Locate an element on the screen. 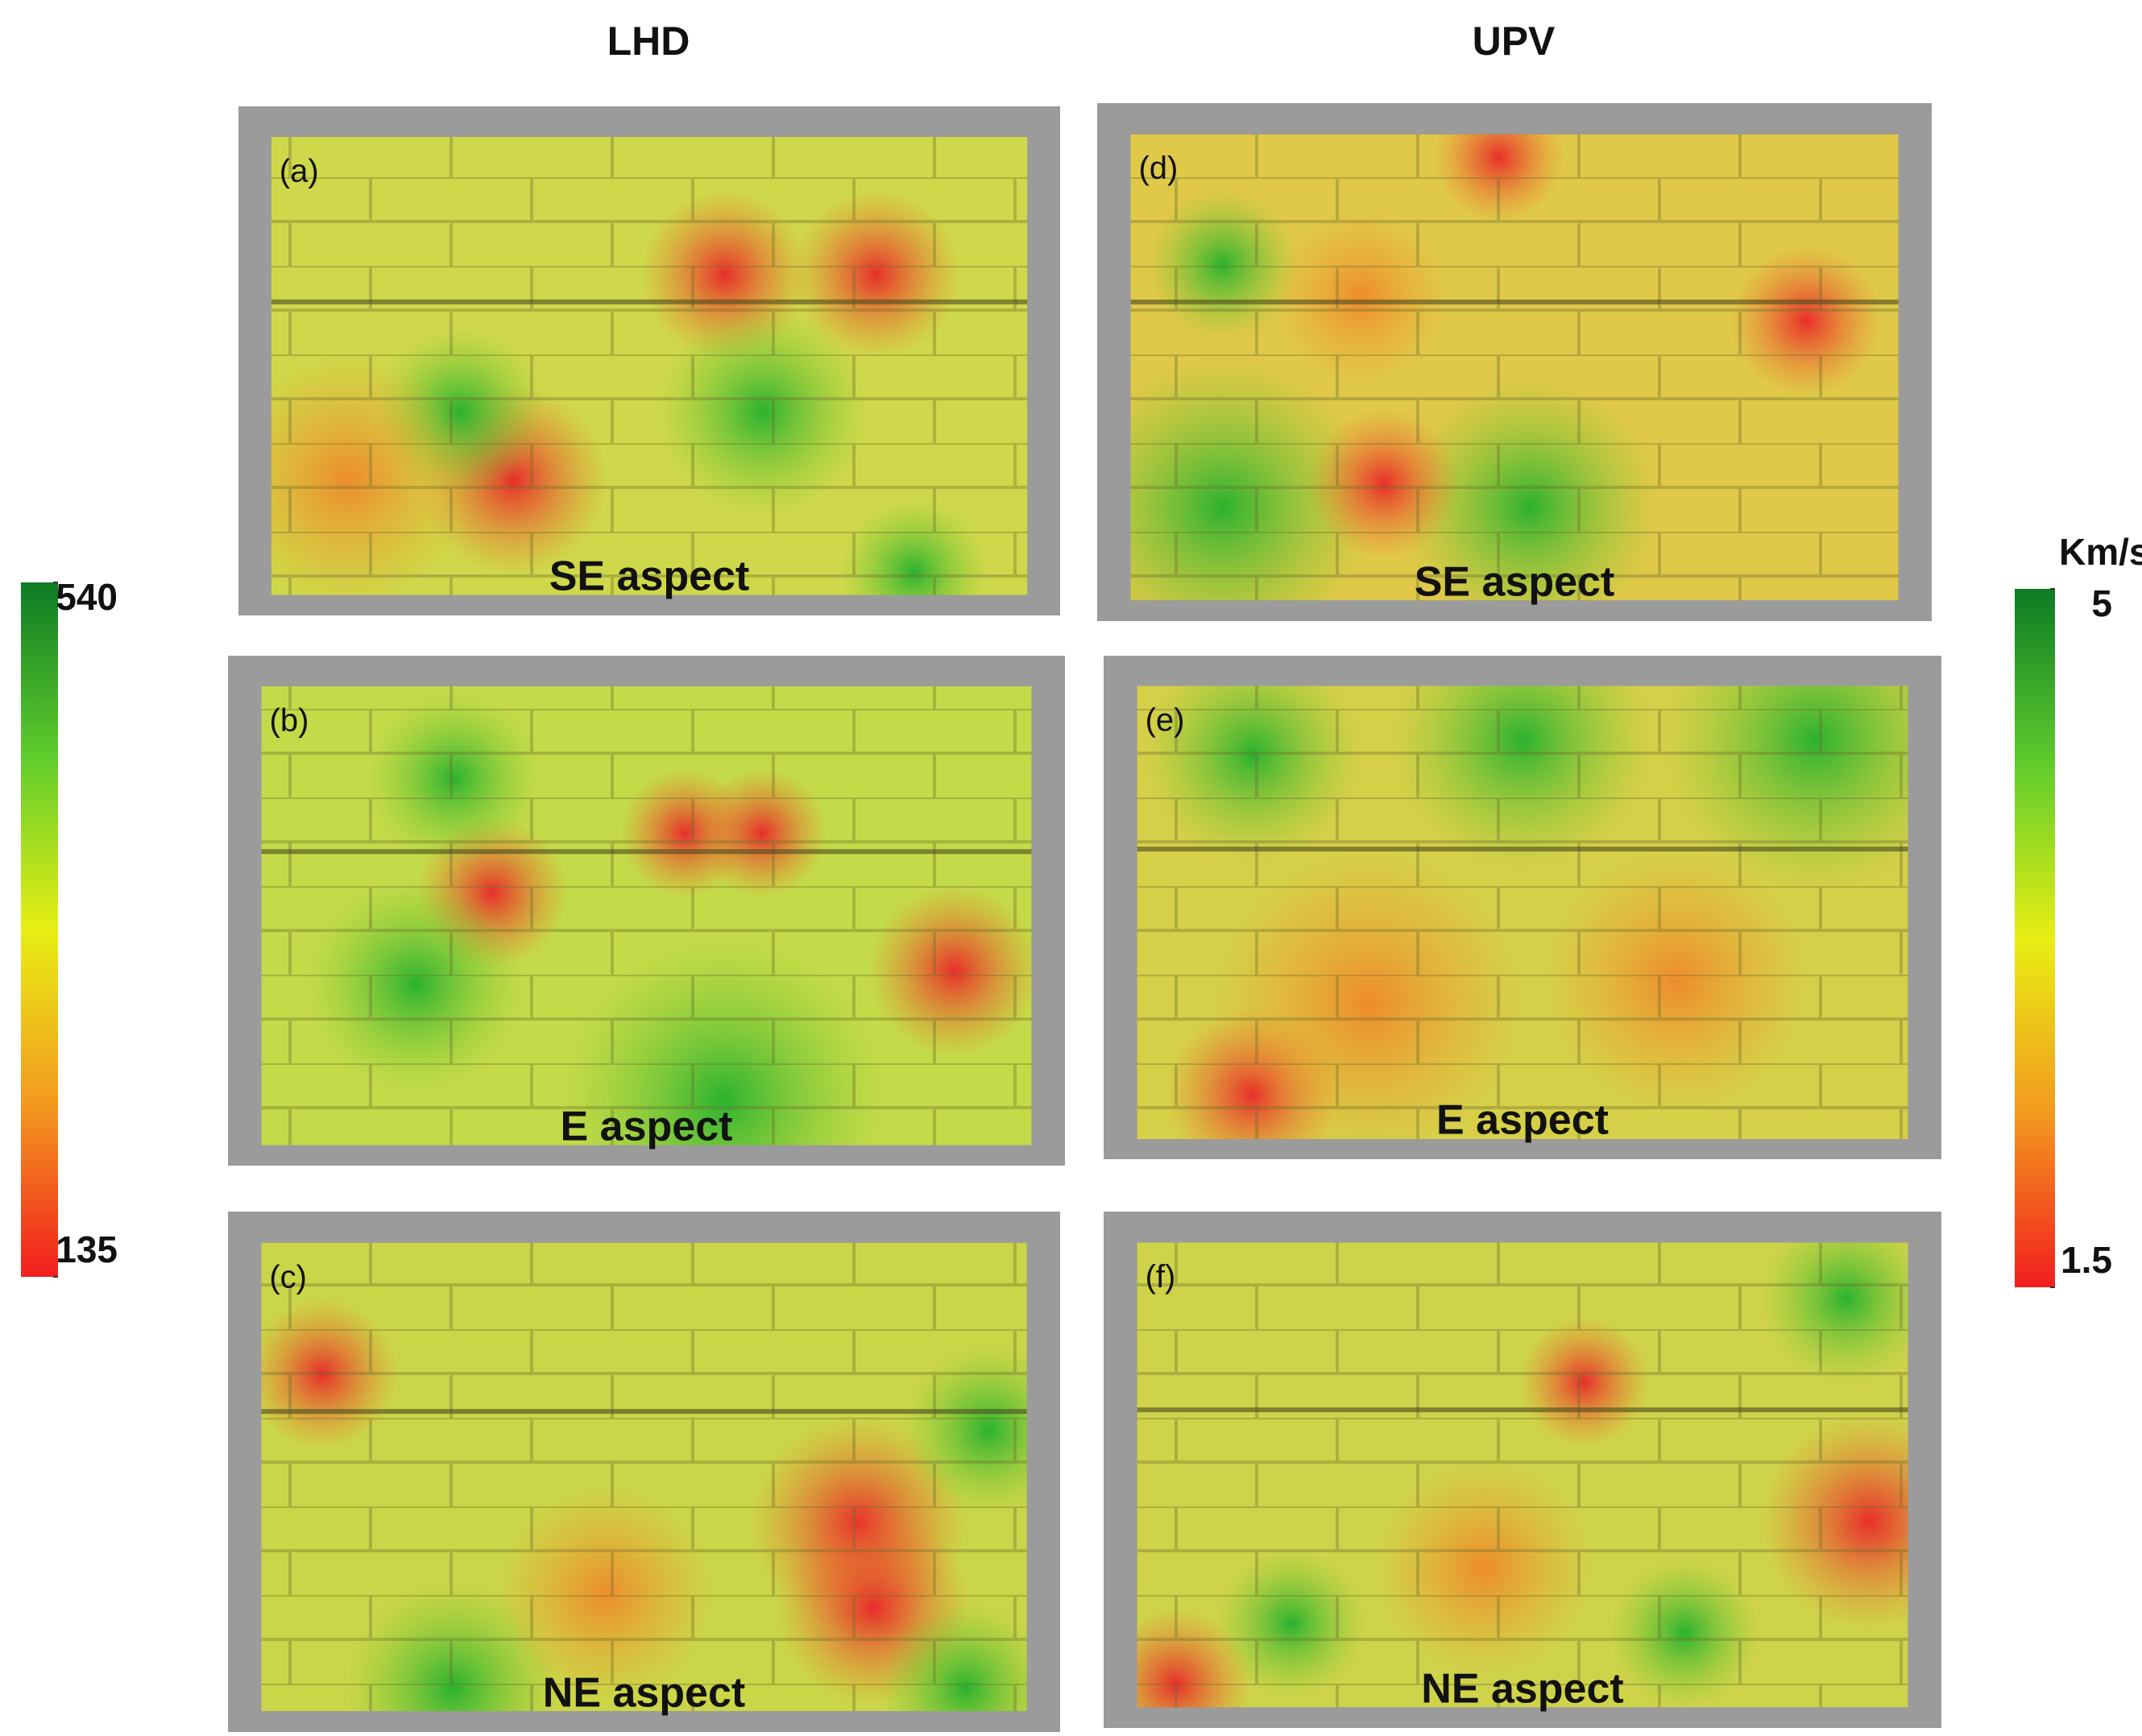 The image size is (2142, 1736). colorbar-unit: Km/s is located at coordinates (2100, 552).